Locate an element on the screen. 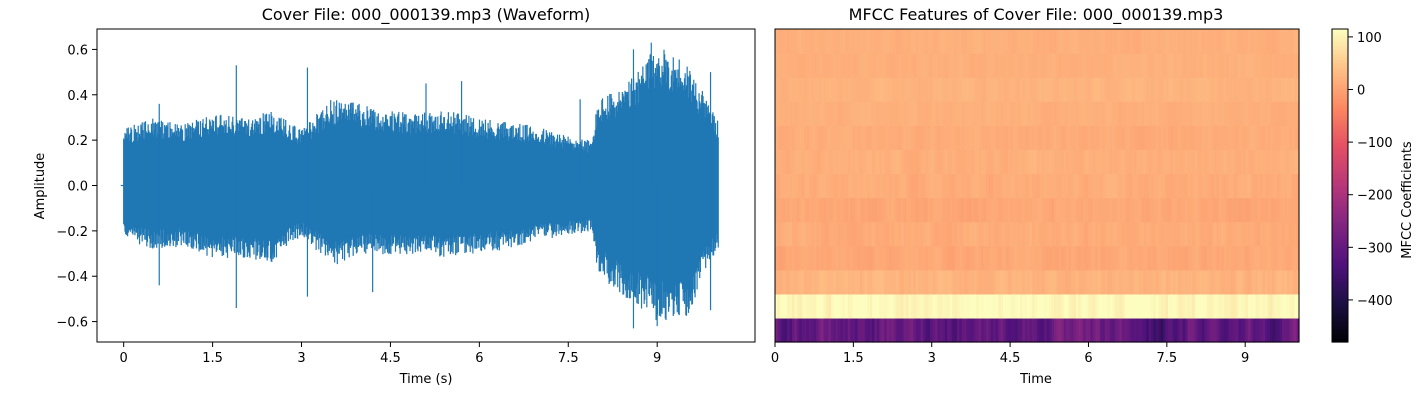 The height and width of the screenshot is (417, 1428). mfcc-x-tick-label: 6 is located at coordinates (1088, 358).